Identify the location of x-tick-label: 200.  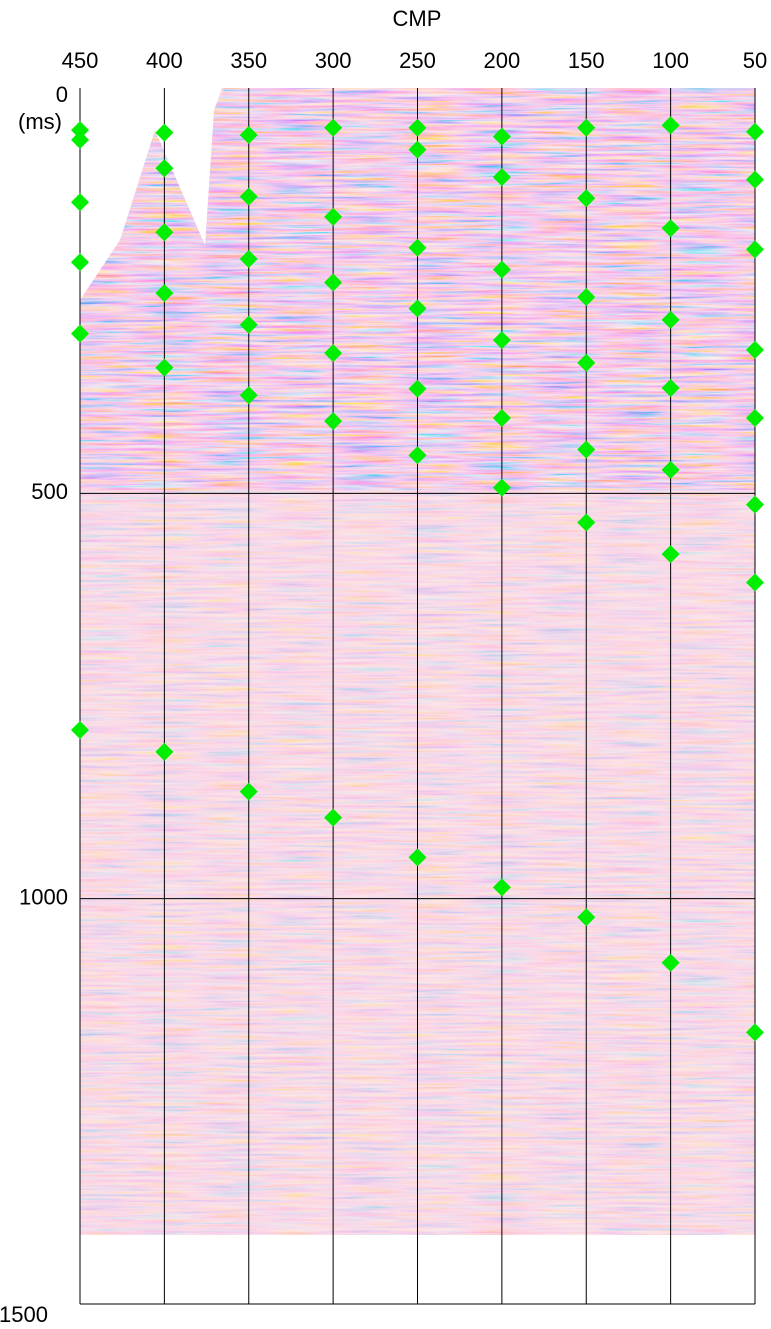
(502, 60).